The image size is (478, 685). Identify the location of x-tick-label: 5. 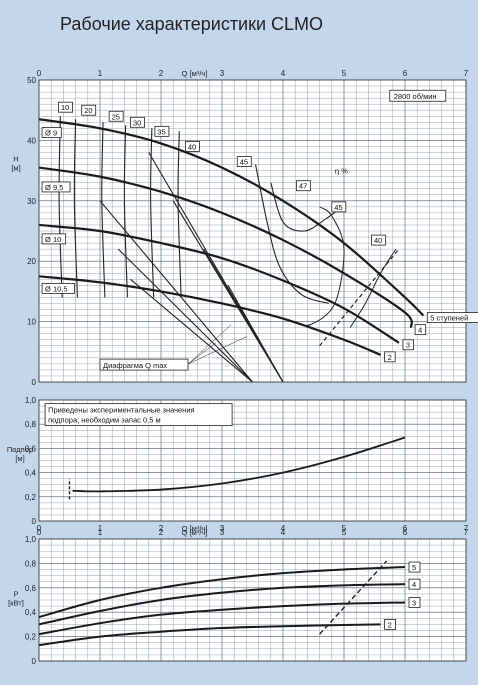
(344, 528).